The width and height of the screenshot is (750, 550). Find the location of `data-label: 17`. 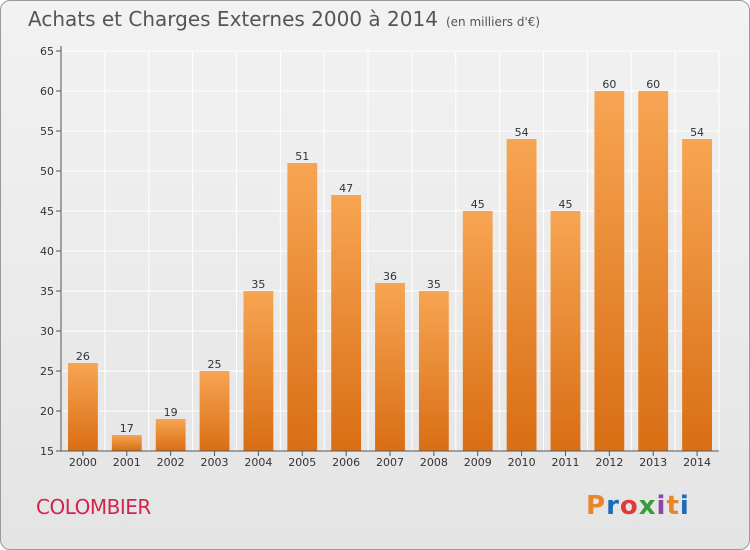

data-label: 17 is located at coordinates (127, 428).